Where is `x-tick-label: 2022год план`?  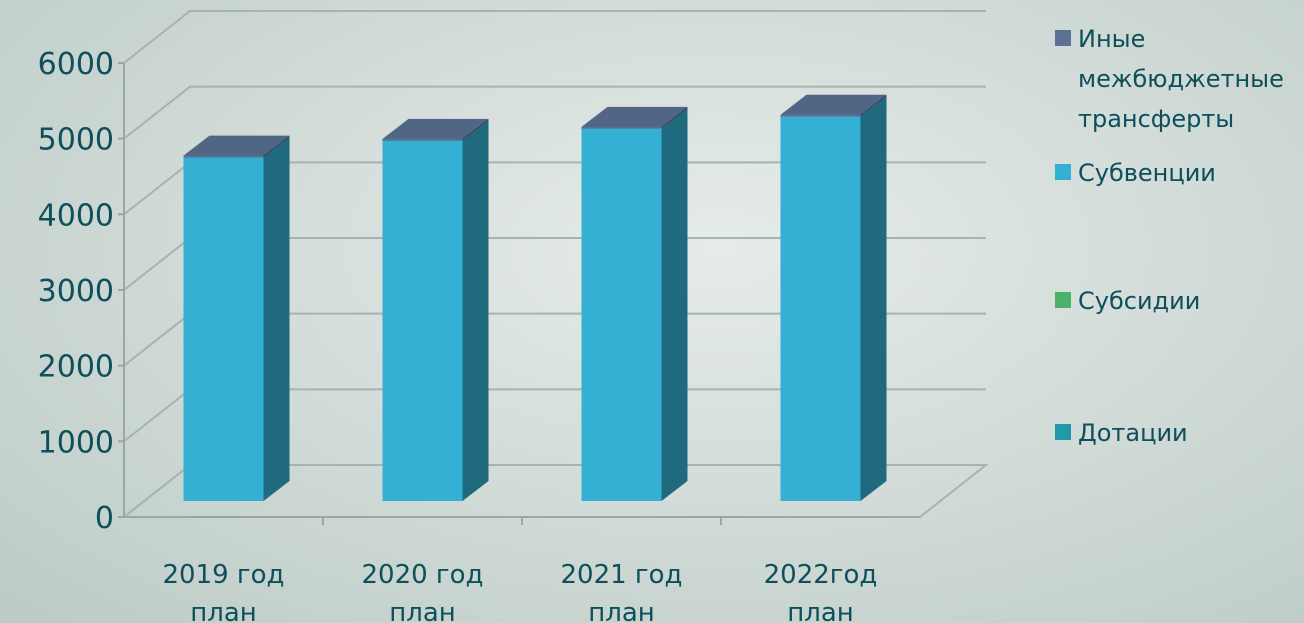
x-tick-label: 2022год план is located at coordinates (821, 591).